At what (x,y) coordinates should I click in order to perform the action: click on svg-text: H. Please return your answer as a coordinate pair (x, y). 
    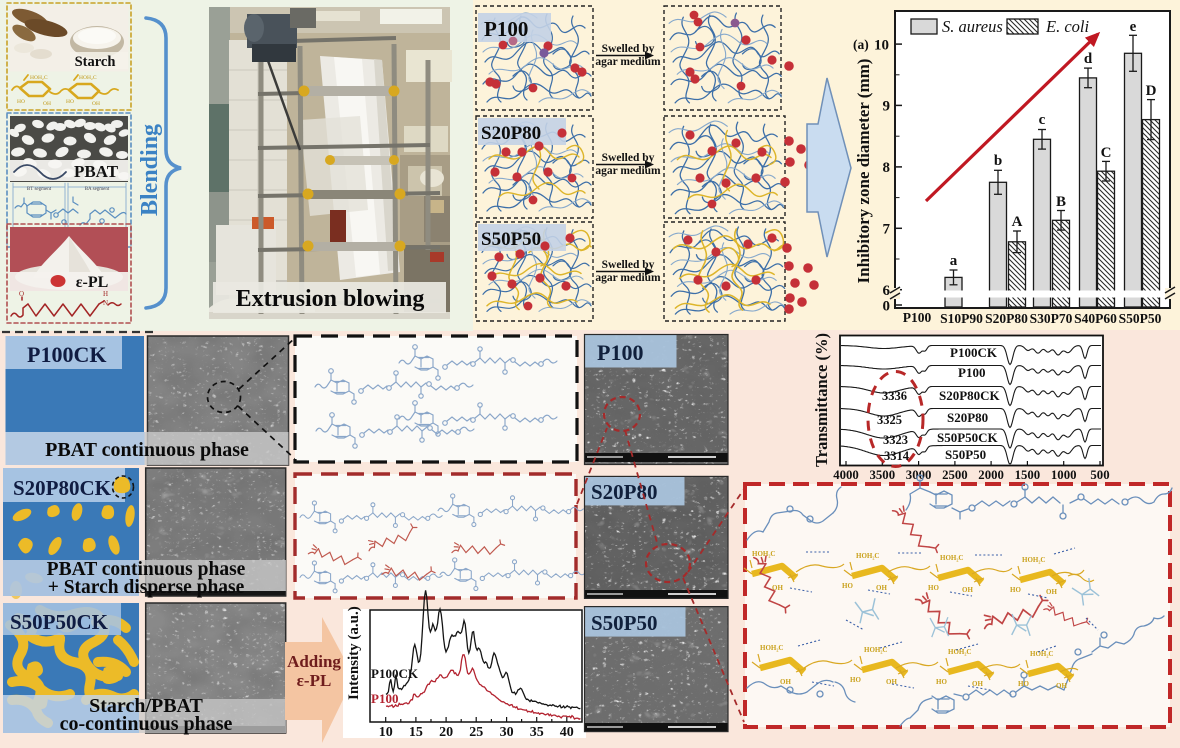
    Looking at the image, I should click on (105, 294).